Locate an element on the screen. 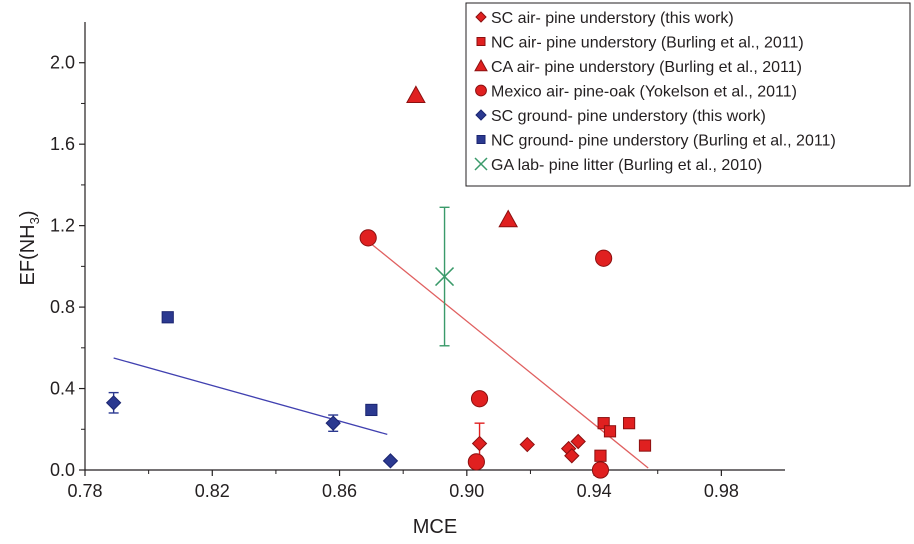  y-tick-label: 0.0 is located at coordinates (62, 470).